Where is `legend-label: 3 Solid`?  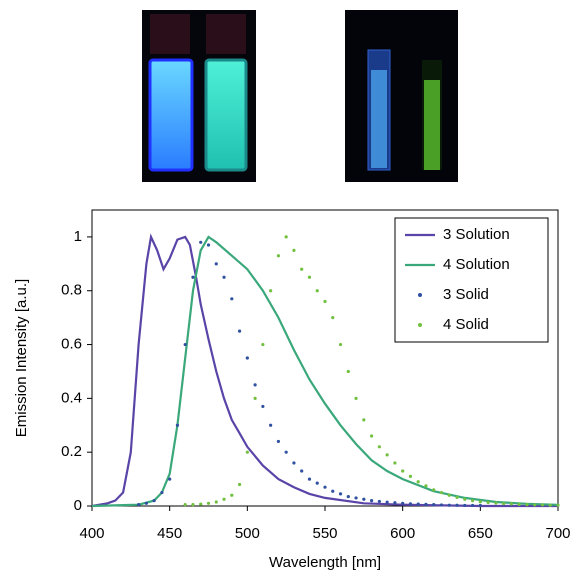
legend-label: 3 Solid is located at coordinates (466, 294).